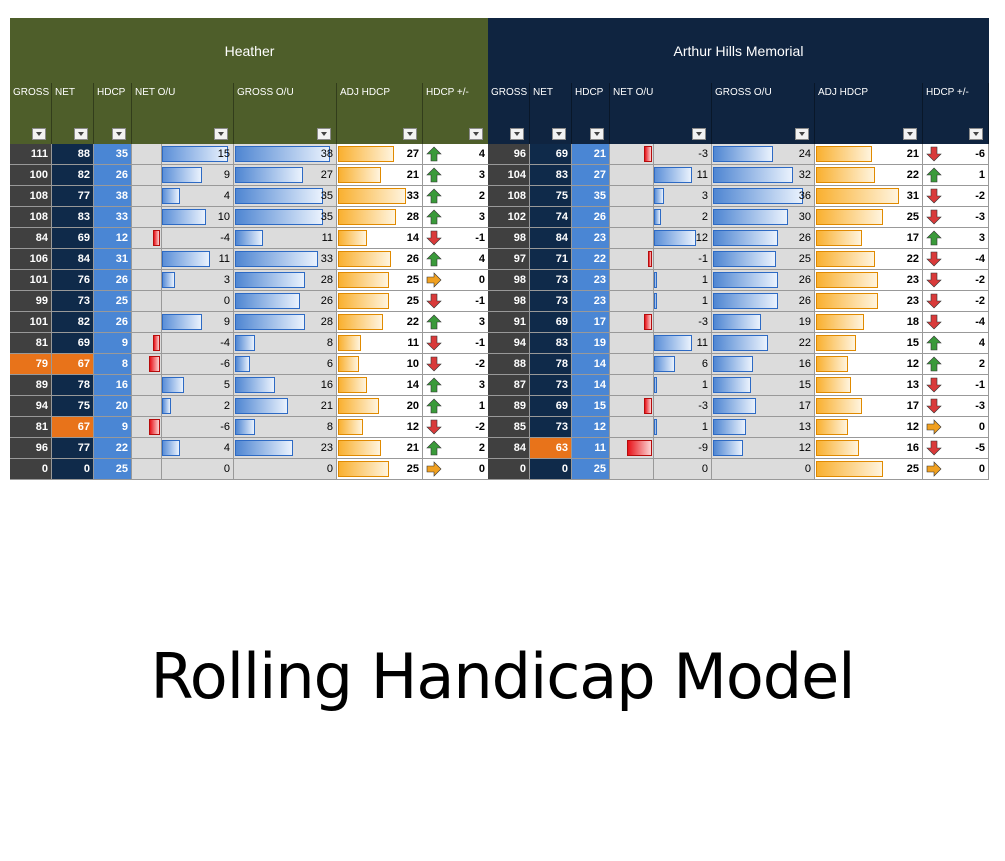  Describe the element at coordinates (249, 259) in the screenshot. I see `table-row: 106 84 31 11 33 26 4` at that location.